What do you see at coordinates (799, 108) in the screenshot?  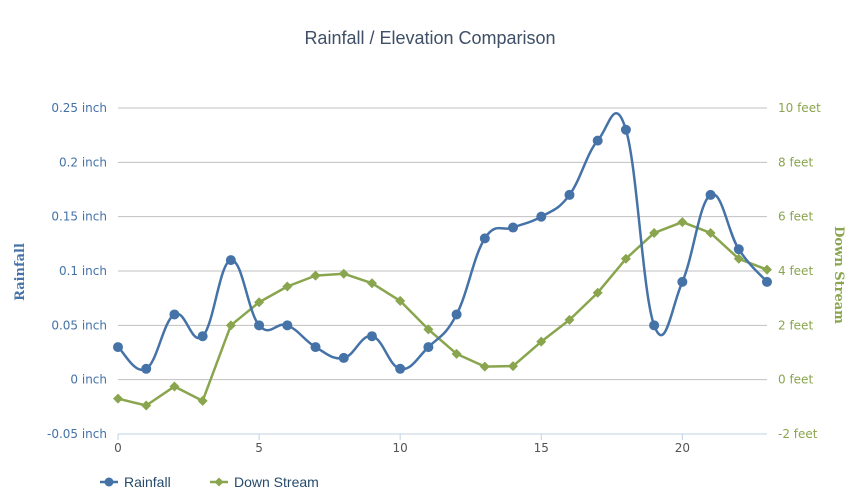 I see `y-right-tick-label: 10 feet` at bounding box center [799, 108].